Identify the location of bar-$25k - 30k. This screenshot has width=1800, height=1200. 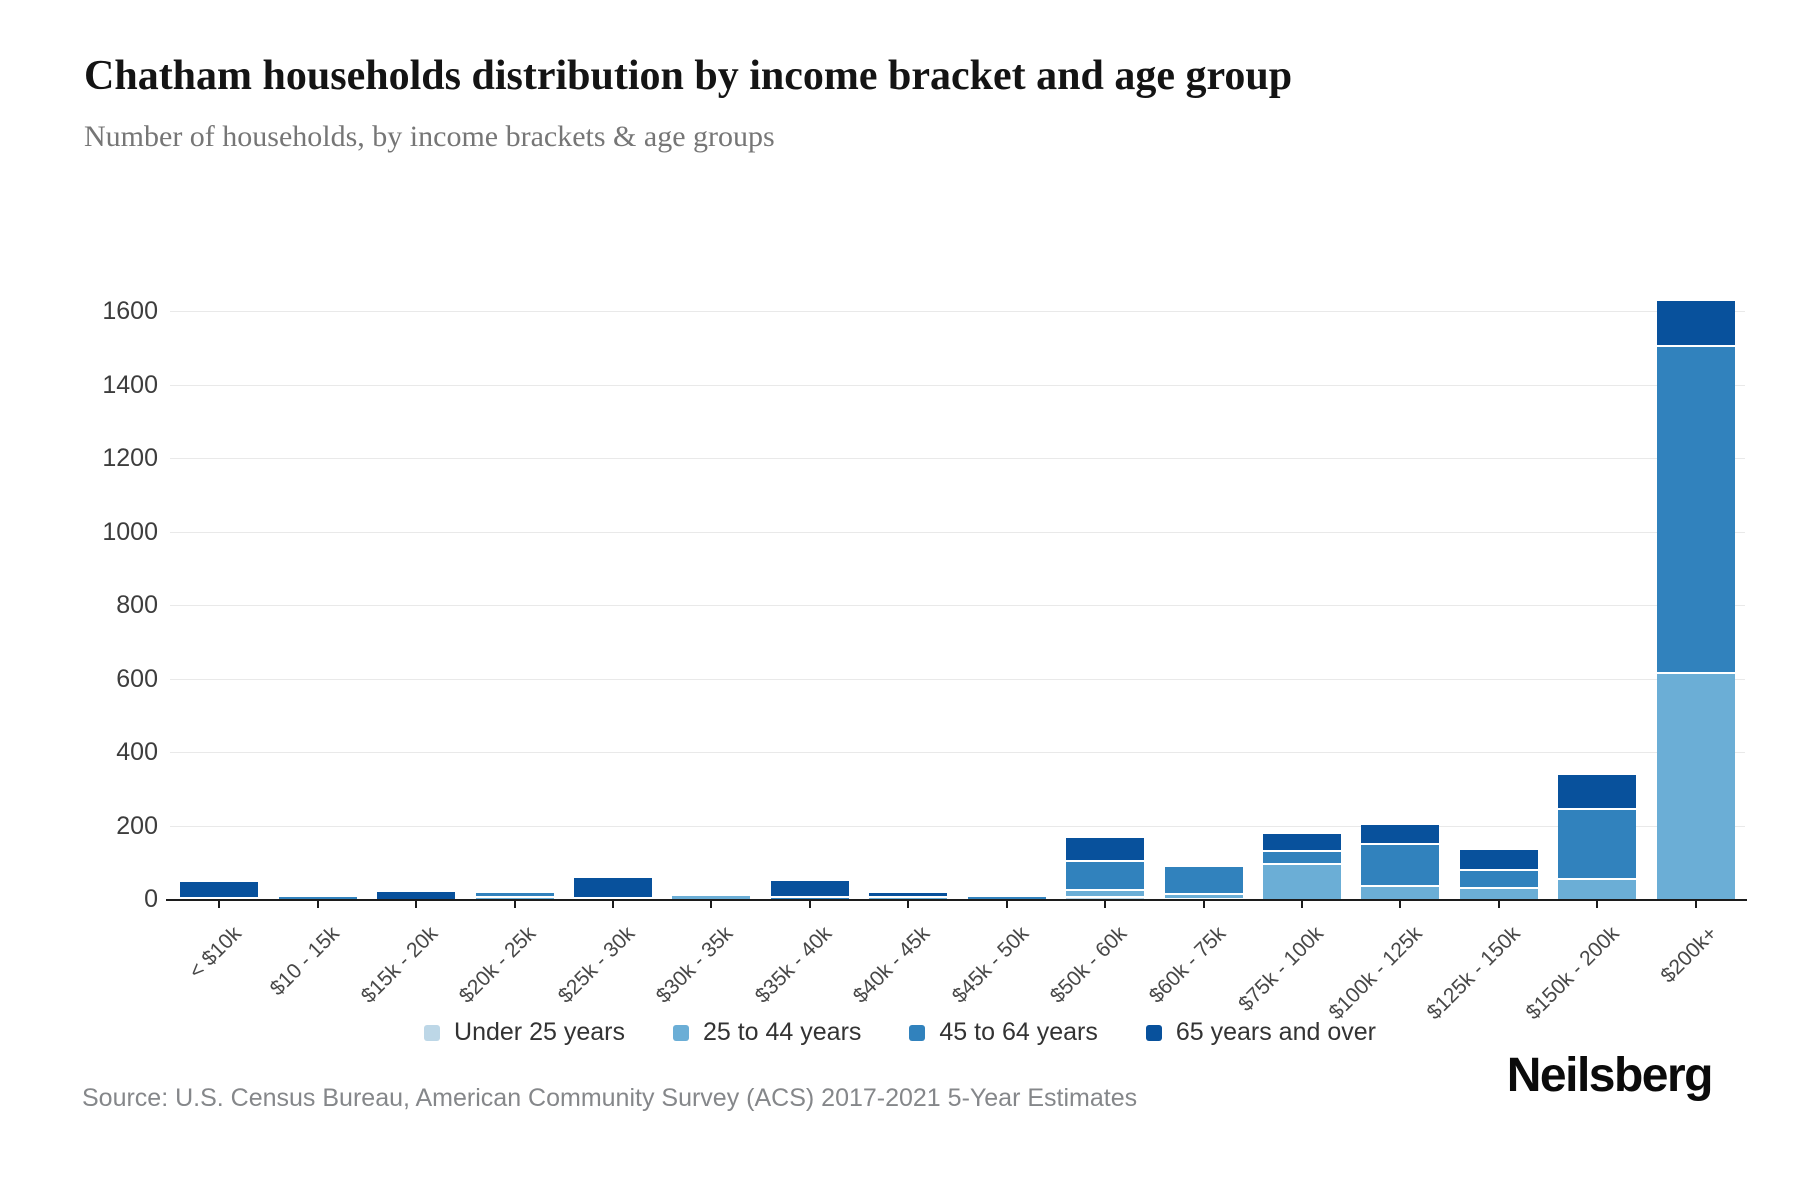
(612, 888).